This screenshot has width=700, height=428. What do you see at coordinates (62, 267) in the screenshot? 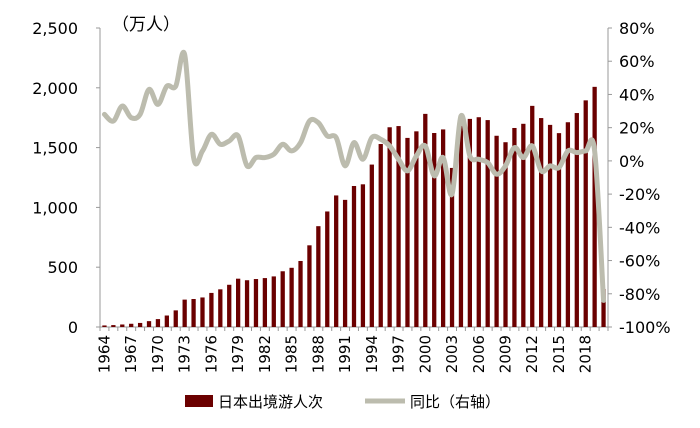
I see `left-tick-label: 500` at bounding box center [62, 267].